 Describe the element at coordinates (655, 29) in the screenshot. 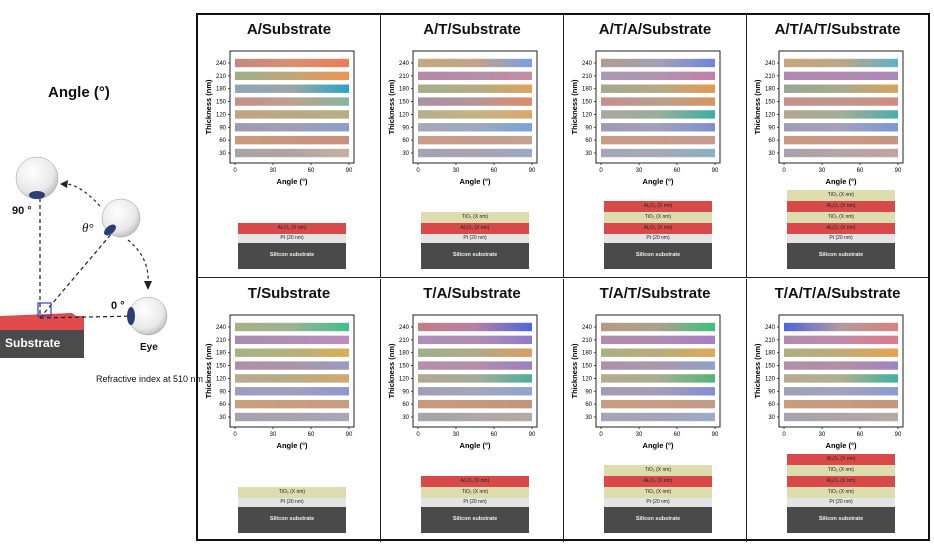

I see `chart-title: A/T/A/Substrate` at that location.